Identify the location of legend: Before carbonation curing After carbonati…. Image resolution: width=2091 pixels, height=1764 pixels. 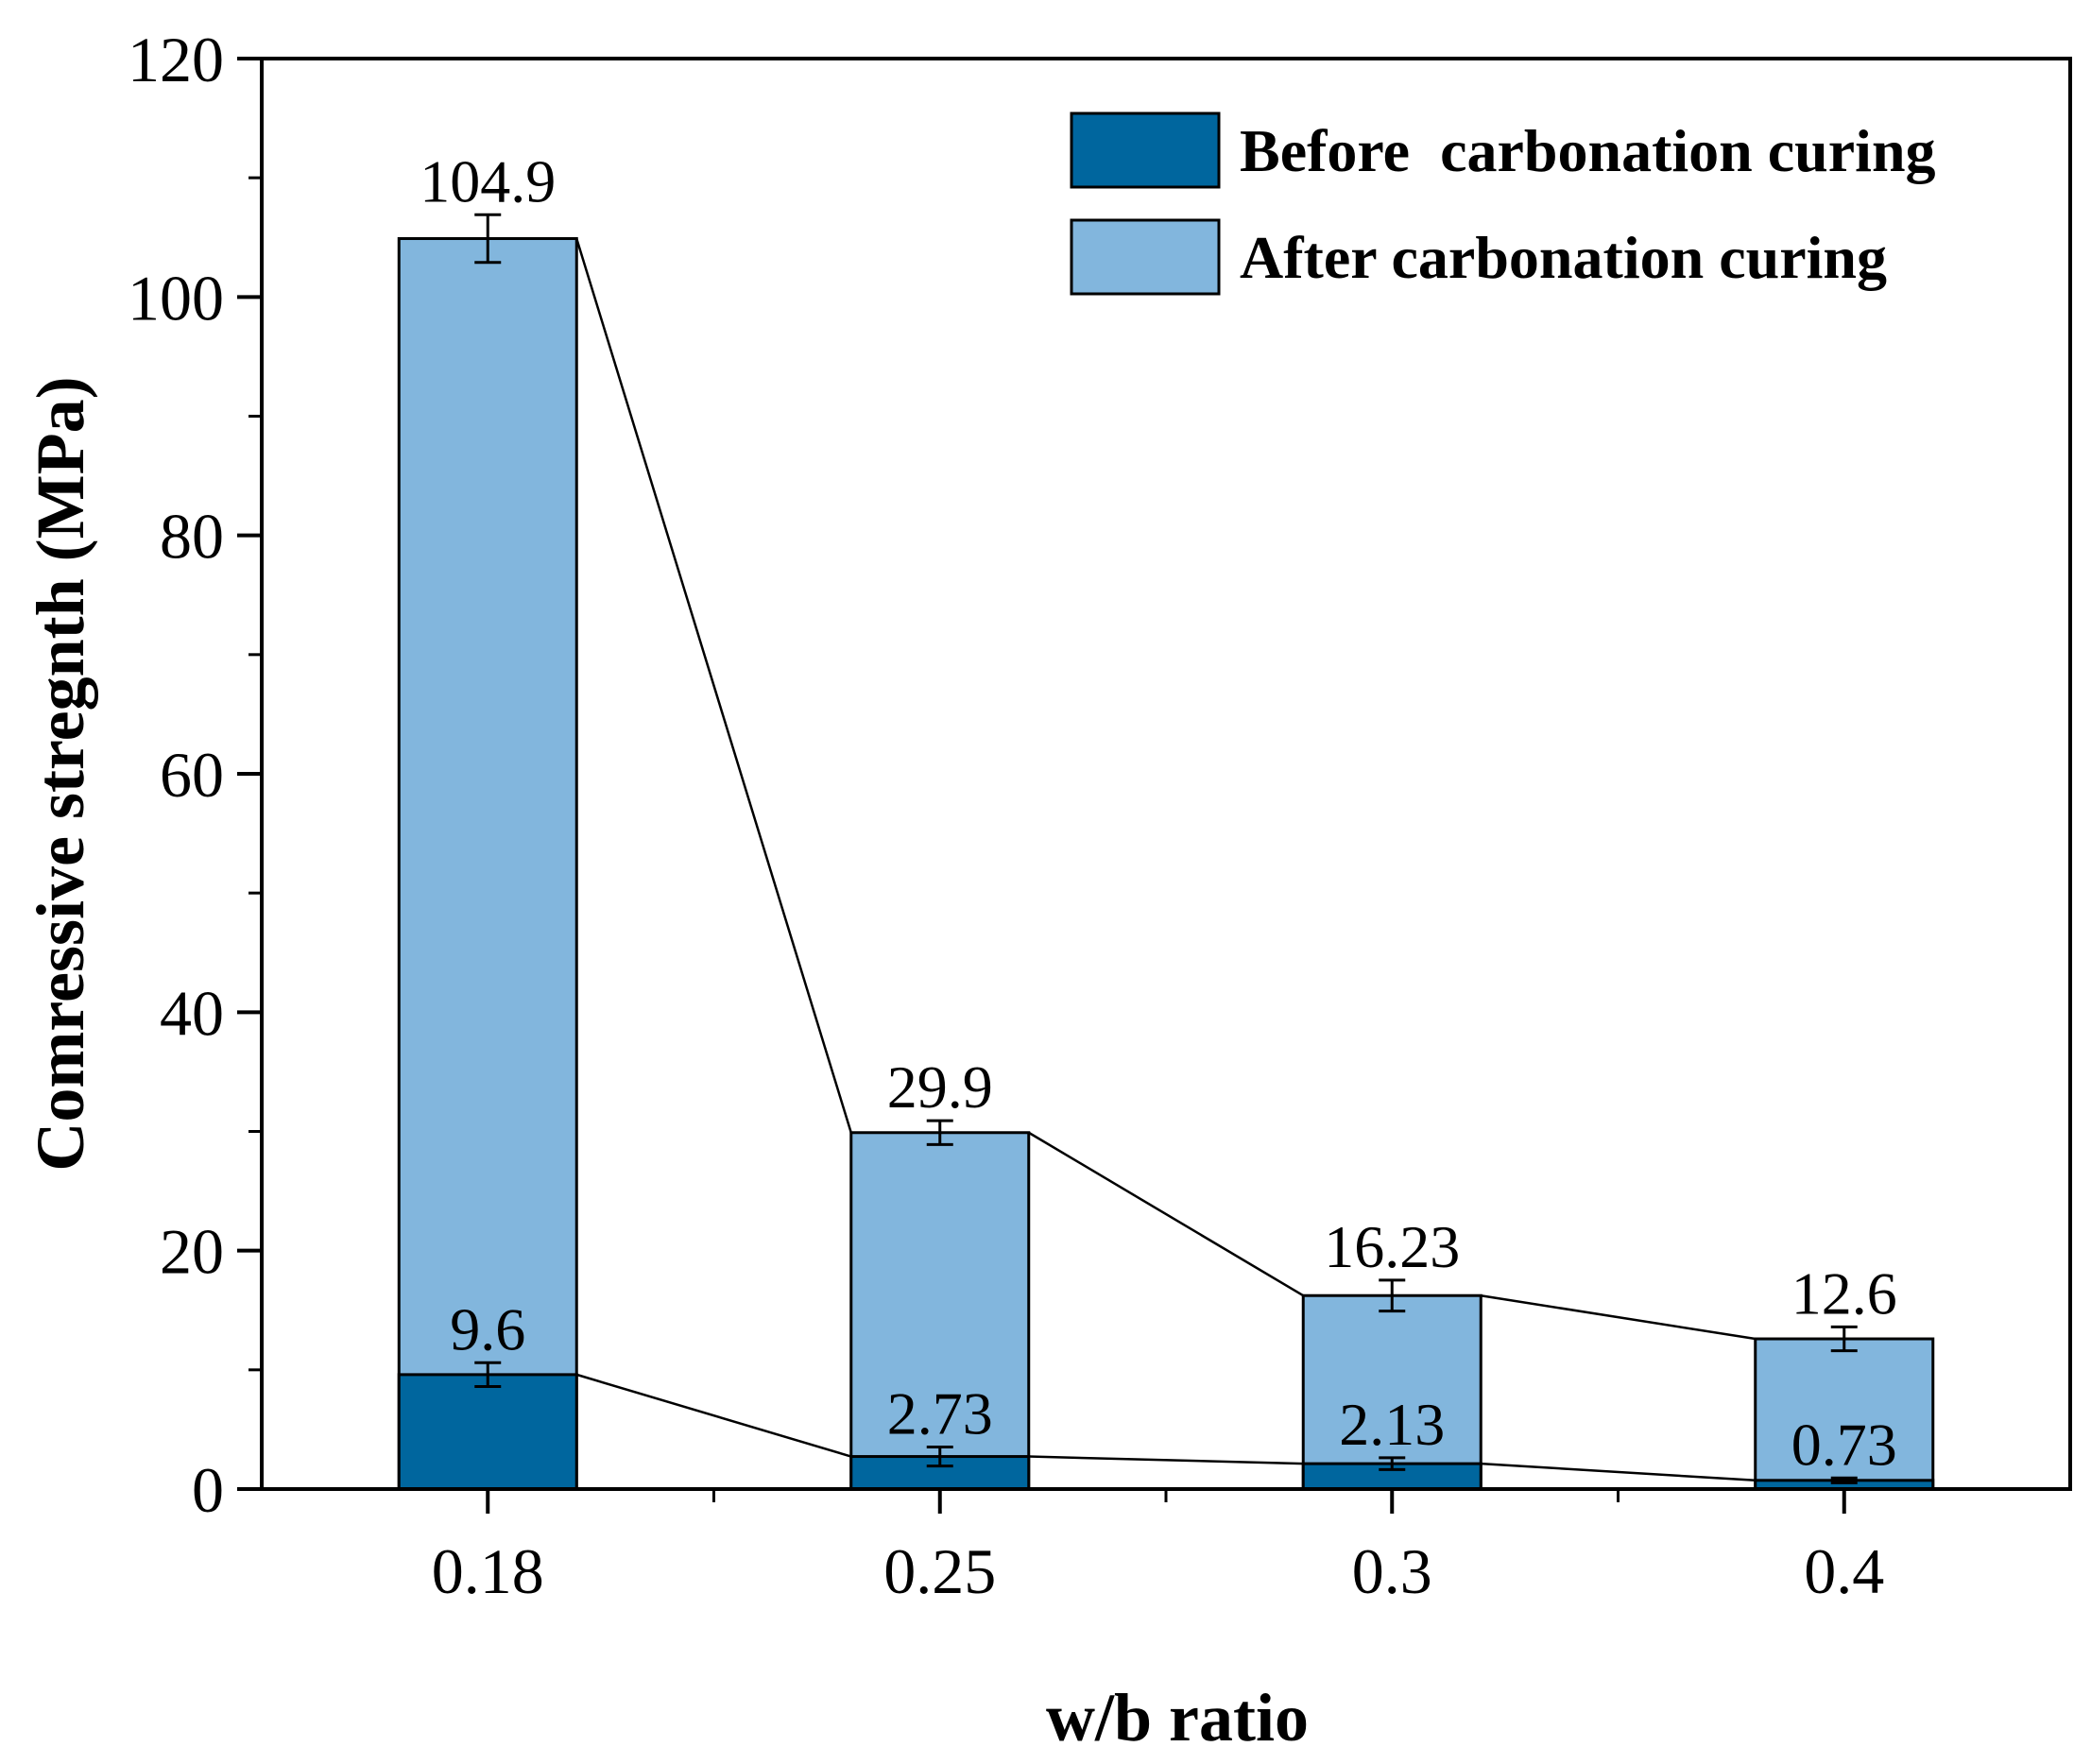
(1503, 203).